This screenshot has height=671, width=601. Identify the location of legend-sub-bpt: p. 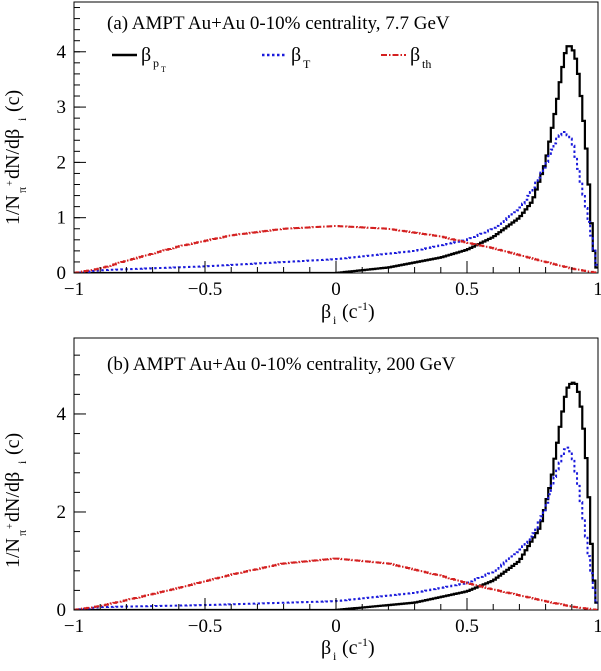
(156, 63).